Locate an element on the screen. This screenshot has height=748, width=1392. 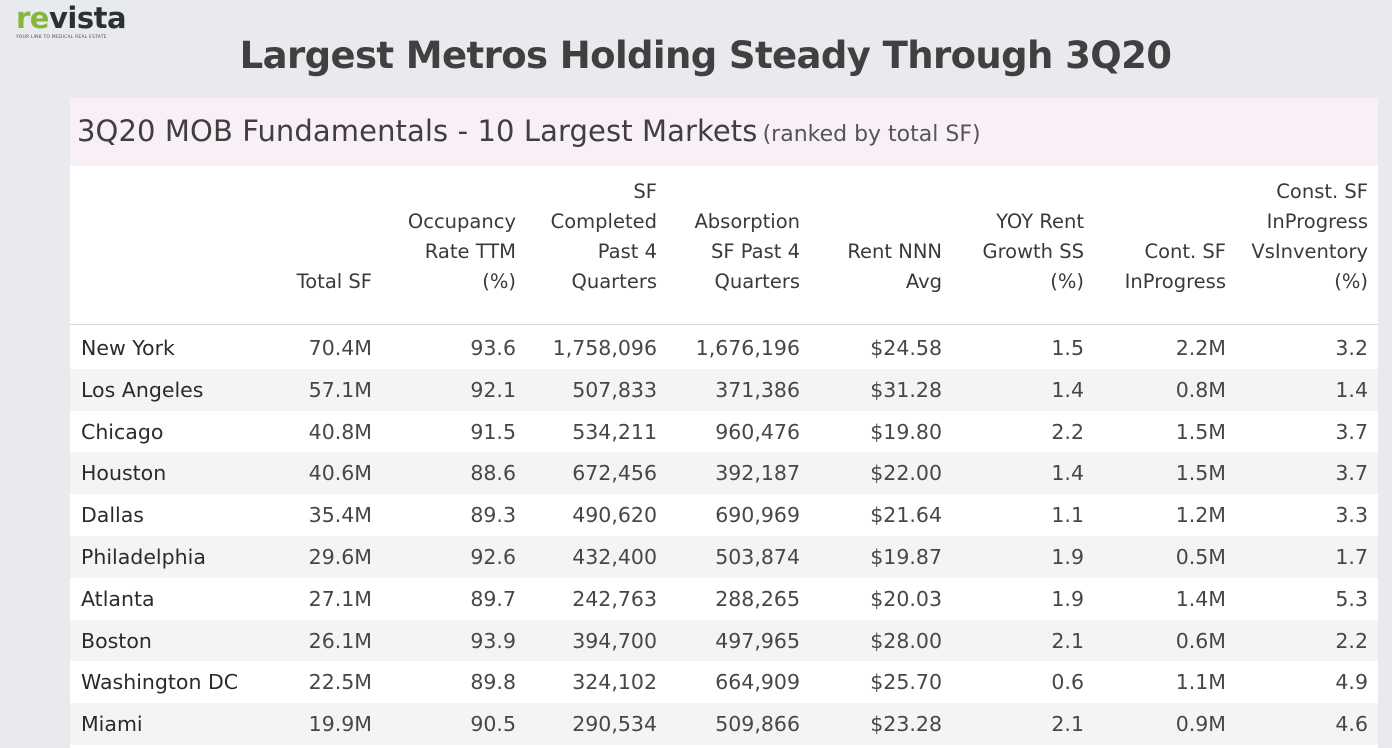
data-cell-absorption-sf-past-4-quarters: 503,874 is located at coordinates (757, 557).